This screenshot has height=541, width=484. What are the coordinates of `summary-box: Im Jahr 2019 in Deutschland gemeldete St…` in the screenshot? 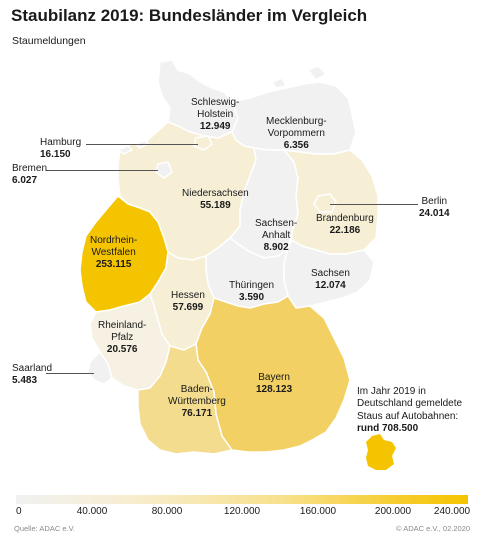 It's located at (409, 411).